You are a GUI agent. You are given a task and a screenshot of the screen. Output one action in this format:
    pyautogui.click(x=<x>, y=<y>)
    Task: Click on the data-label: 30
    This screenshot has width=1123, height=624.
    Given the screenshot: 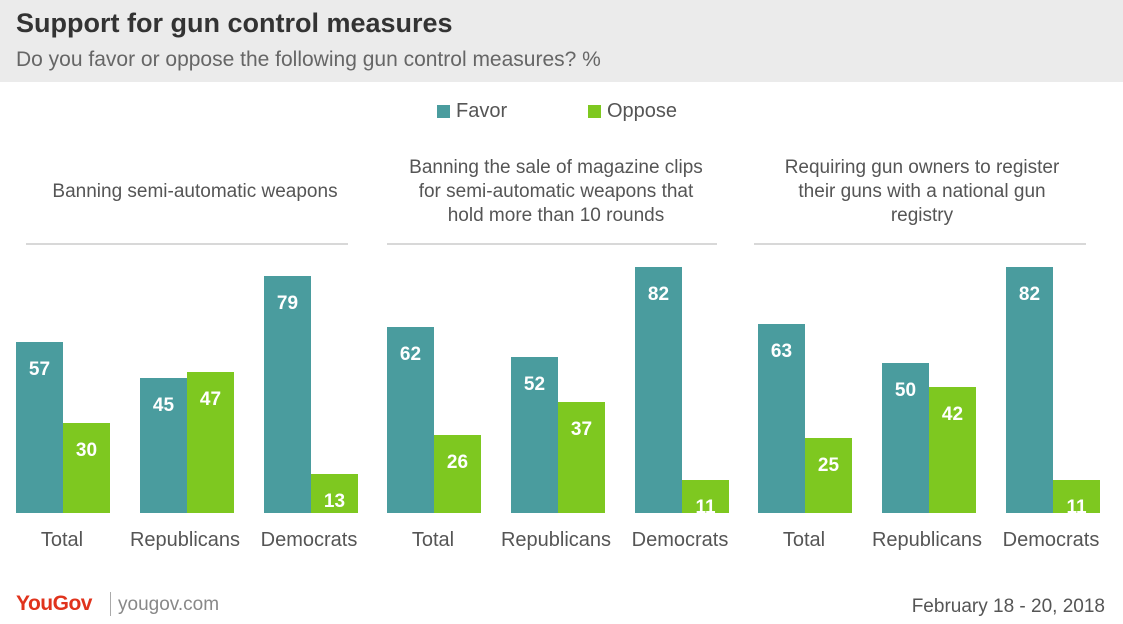 What is the action you would take?
    pyautogui.click(x=86, y=450)
    